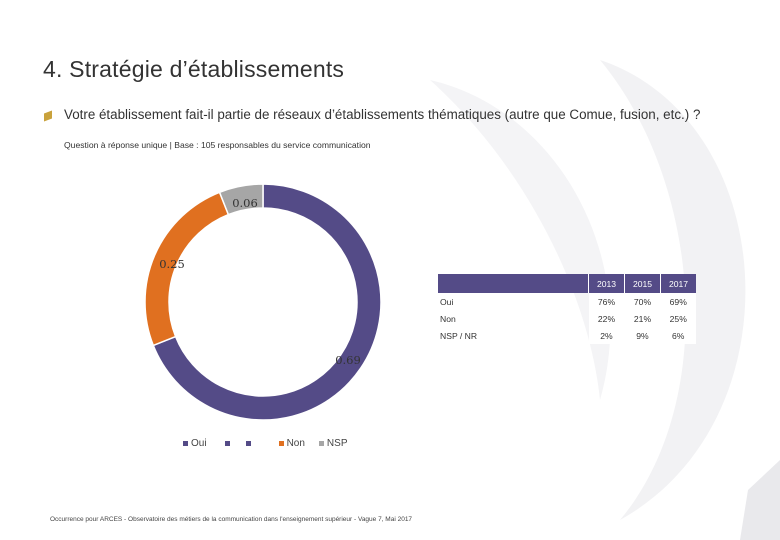 The width and height of the screenshot is (780, 540). I want to click on legend-item-nsp: NSP, so click(333, 443).